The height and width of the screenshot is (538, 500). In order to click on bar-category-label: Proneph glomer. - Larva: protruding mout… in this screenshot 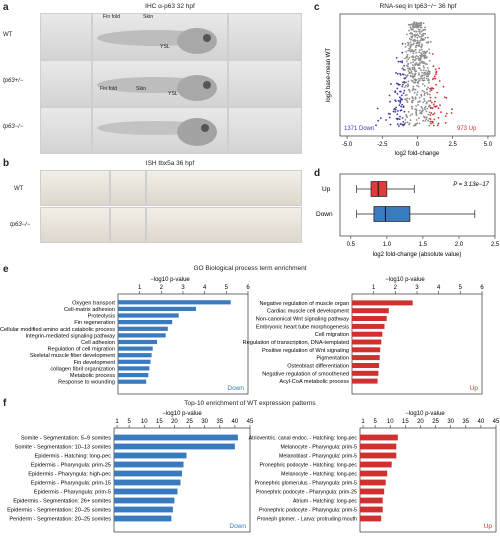, I will do `click(307, 520)`.